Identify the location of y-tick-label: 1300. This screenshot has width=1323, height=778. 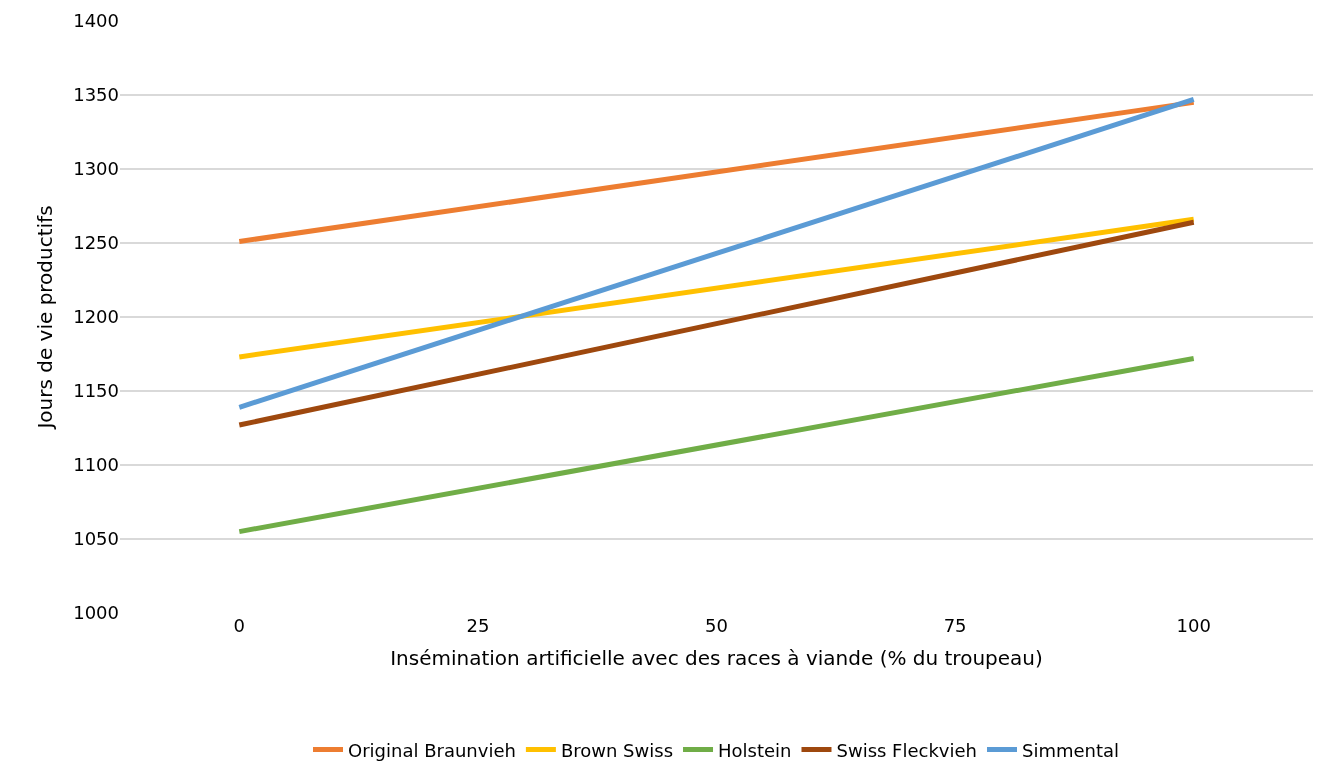
(96, 169).